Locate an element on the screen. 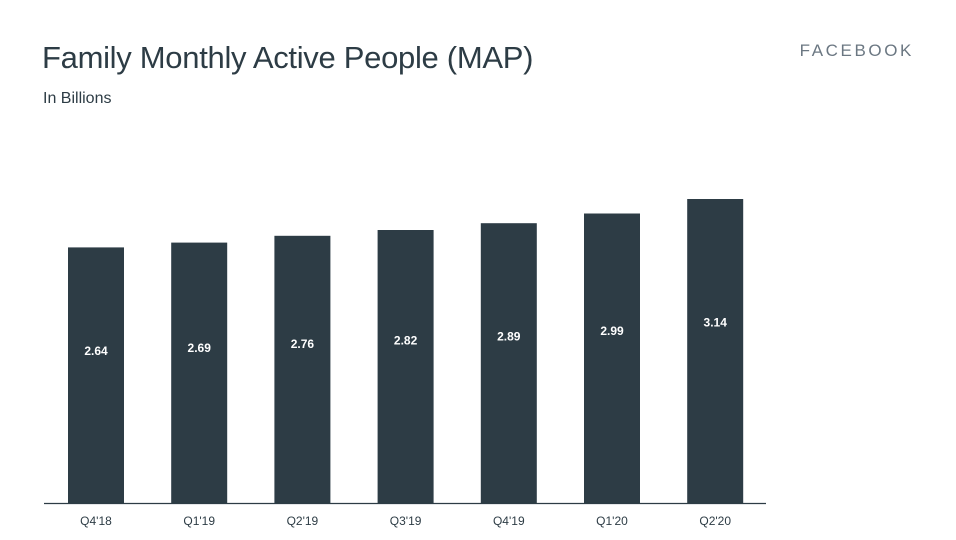  page-title: Family Monthly Active People (MAP) is located at coordinates (288, 57).